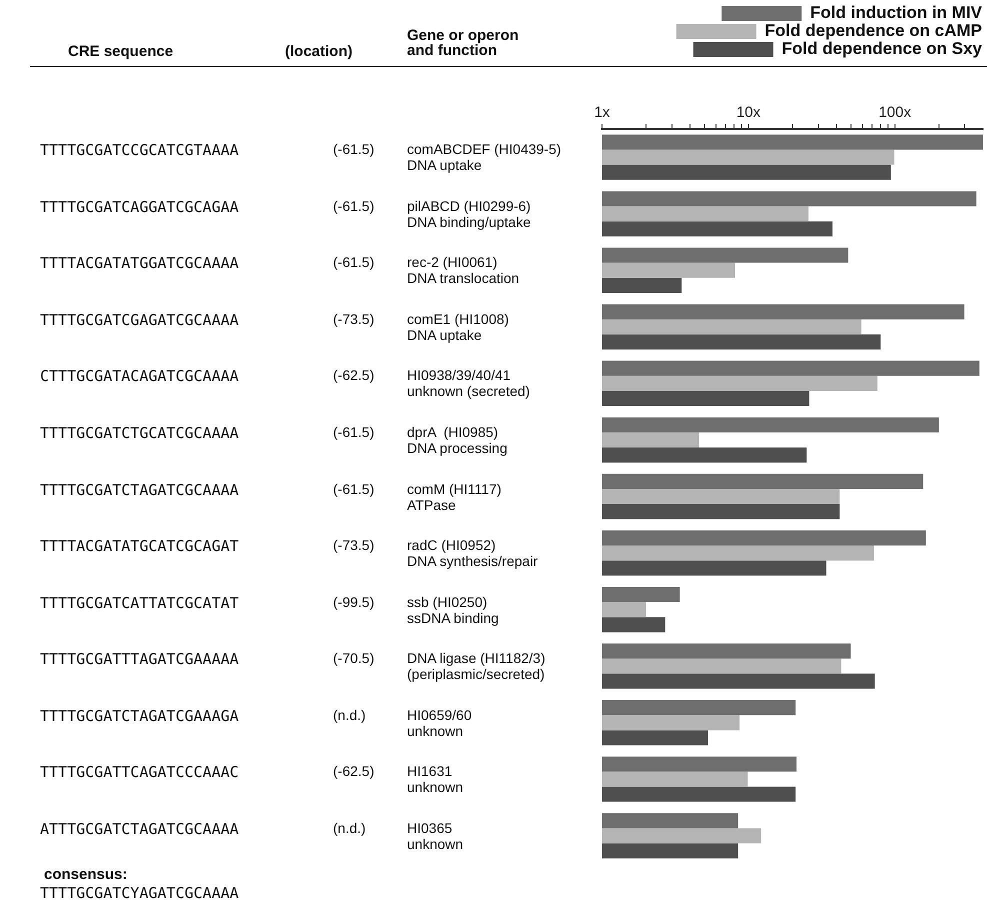 This screenshot has width=987, height=902. What do you see at coordinates (139, 546) in the screenshot?
I see `text: TTTTACGATATGCATCGCAGAT` at bounding box center [139, 546].